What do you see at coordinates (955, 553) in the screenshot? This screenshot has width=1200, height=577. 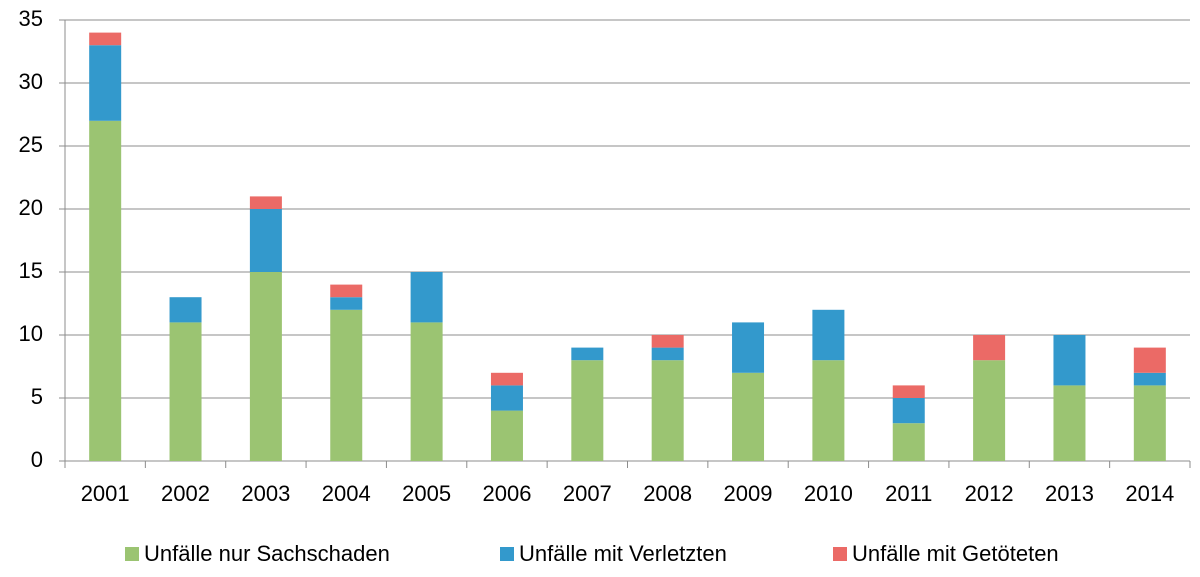 I see `legend-label: Unfälle mit Getöteten` at bounding box center [955, 553].